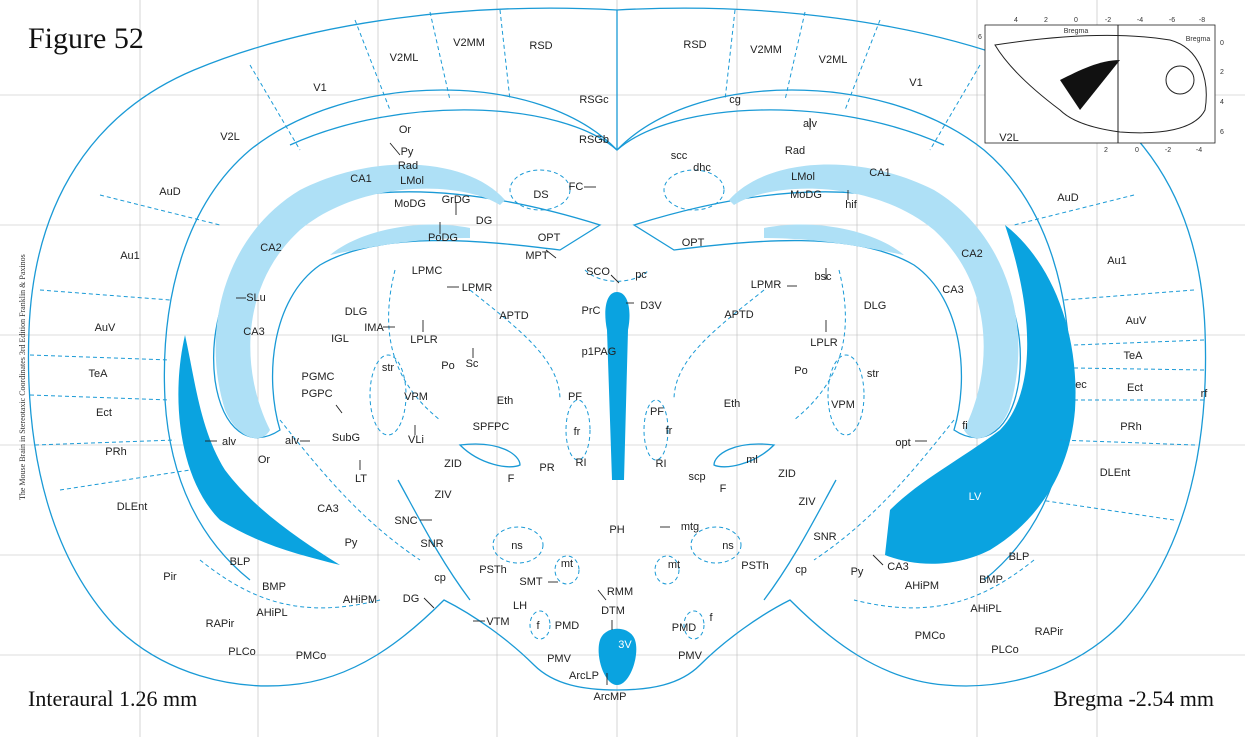  What do you see at coordinates (669, 431) in the screenshot?
I see `label-fr-right: fr` at bounding box center [669, 431].